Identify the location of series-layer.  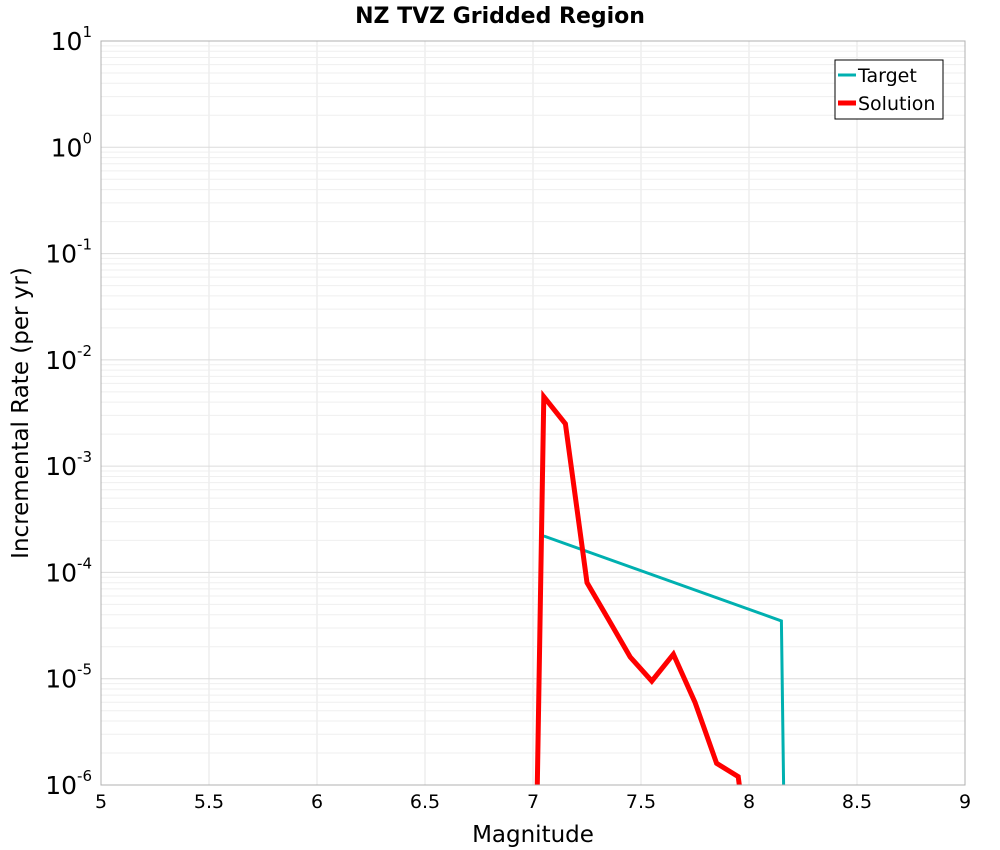
(660, 587).